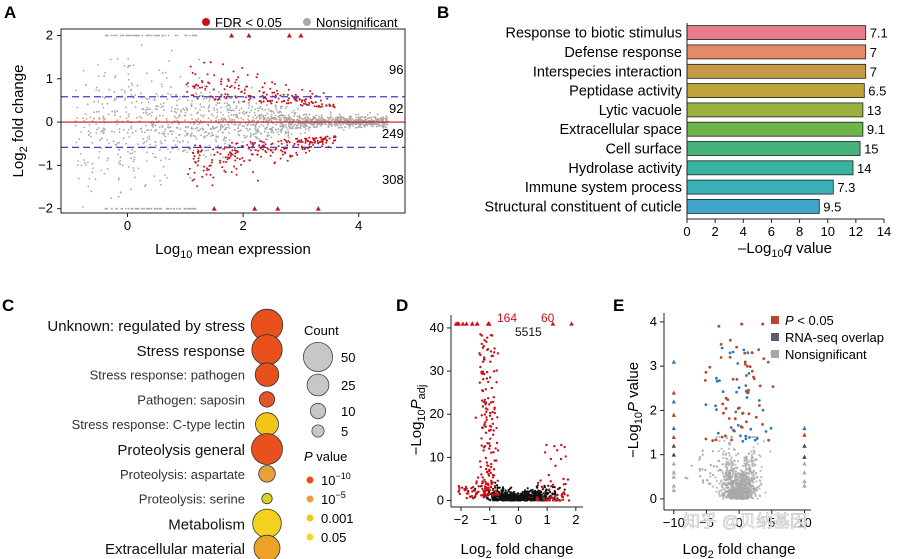 The width and height of the screenshot is (898, 559). Describe the element at coordinates (871, 148) in the screenshot. I see `b-value-label: 15` at that location.